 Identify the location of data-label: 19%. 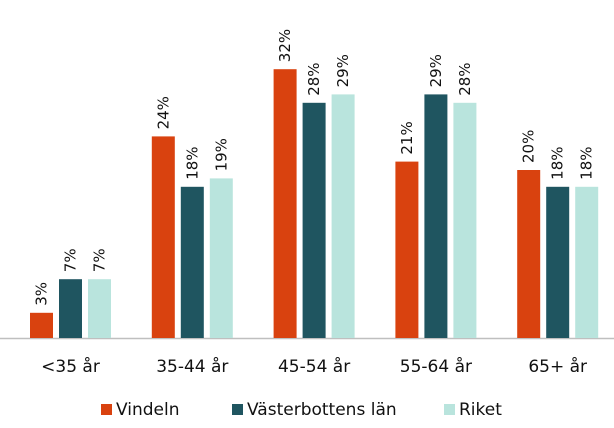
(221, 154).